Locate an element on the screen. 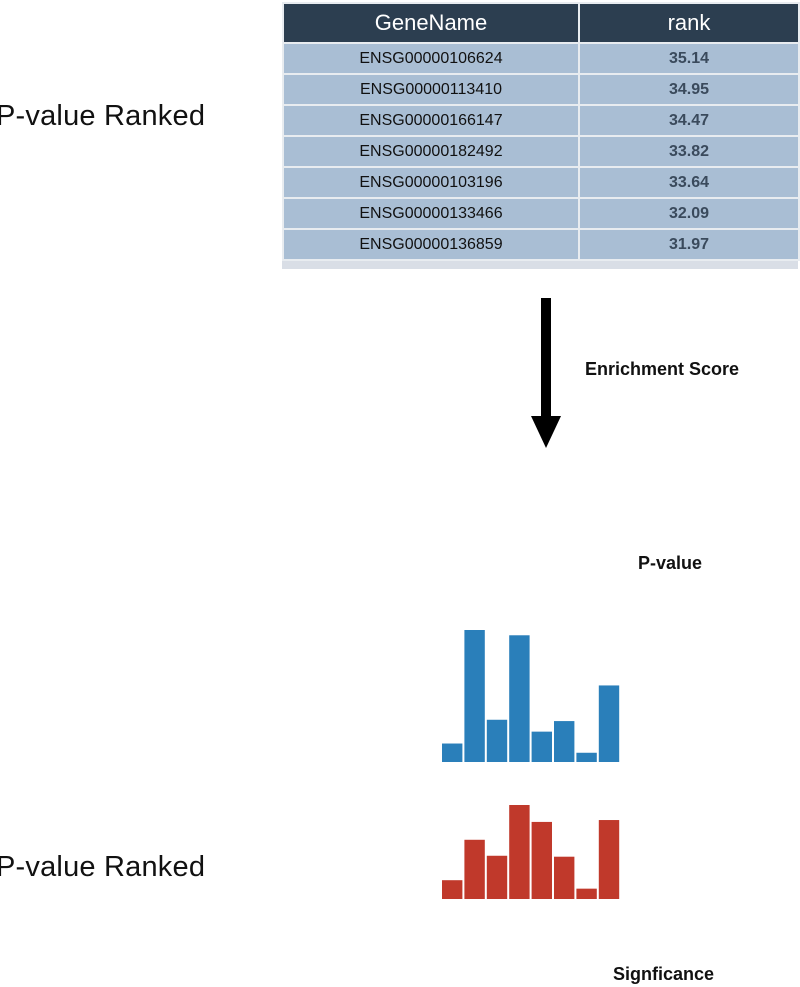 The height and width of the screenshot is (987, 800). gene-name-cell: ENSG00000103196 is located at coordinates (431, 182).